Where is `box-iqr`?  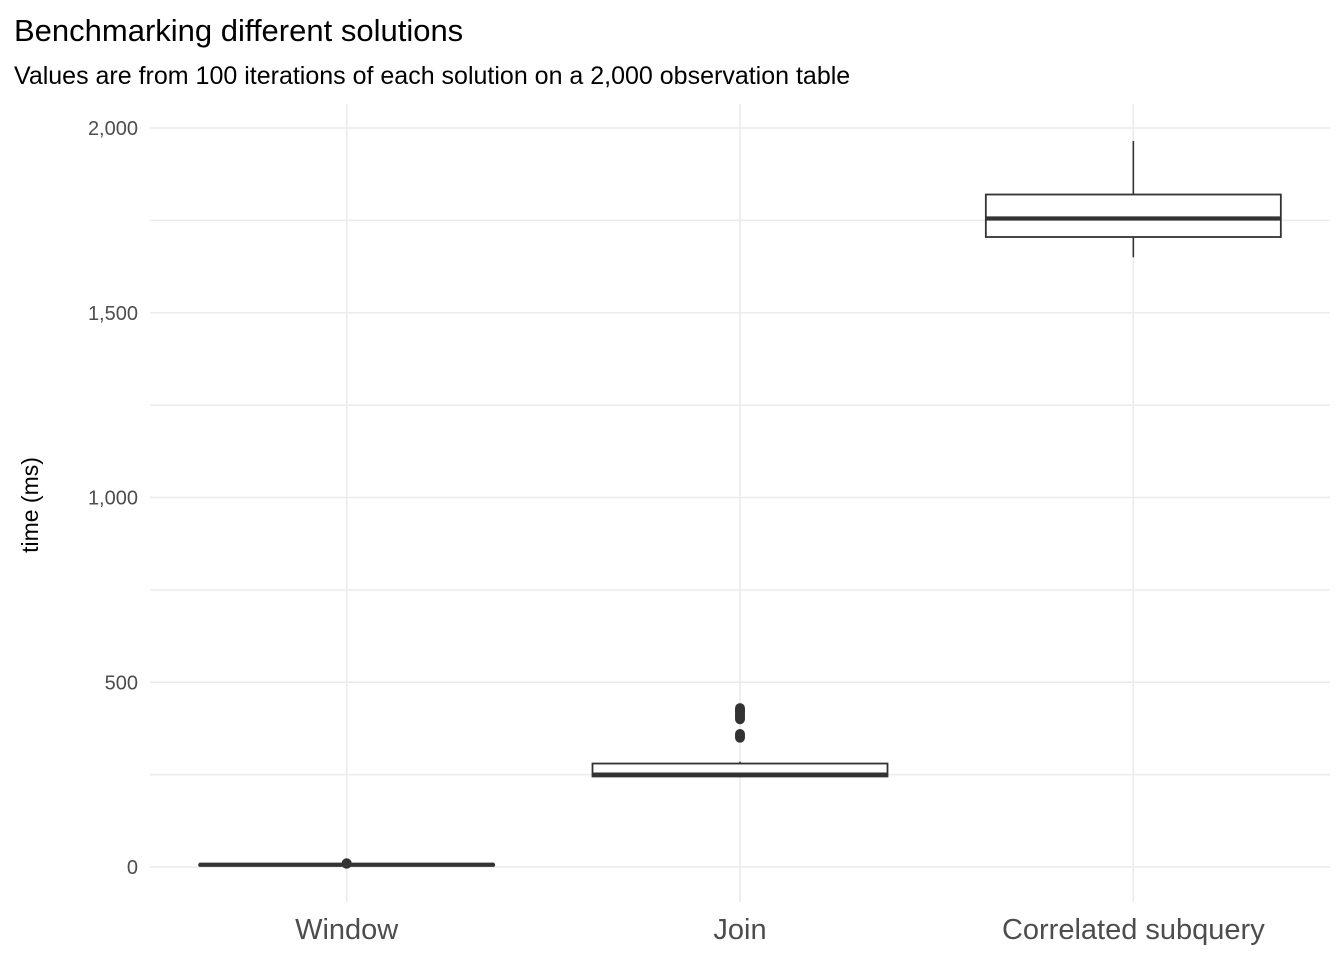
box-iqr is located at coordinates (1133, 215).